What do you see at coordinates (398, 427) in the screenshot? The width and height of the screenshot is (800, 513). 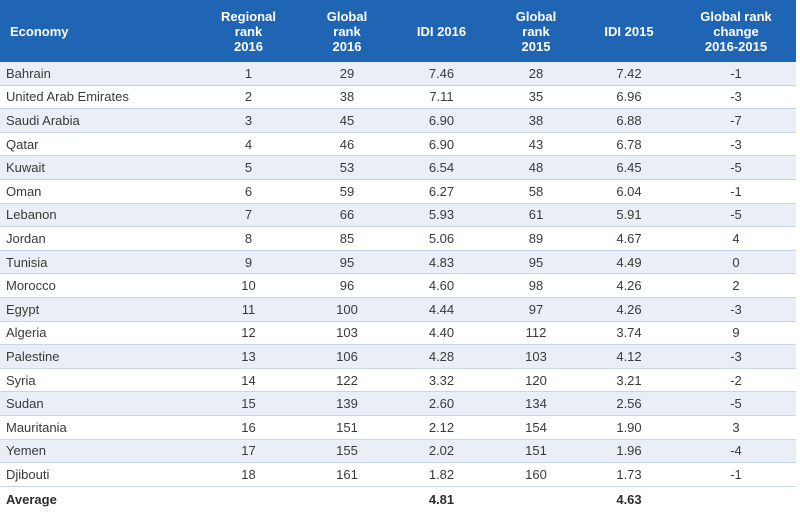 I see `table-row: Mauritania 16 151 2.12 154 1.90 3` at bounding box center [398, 427].